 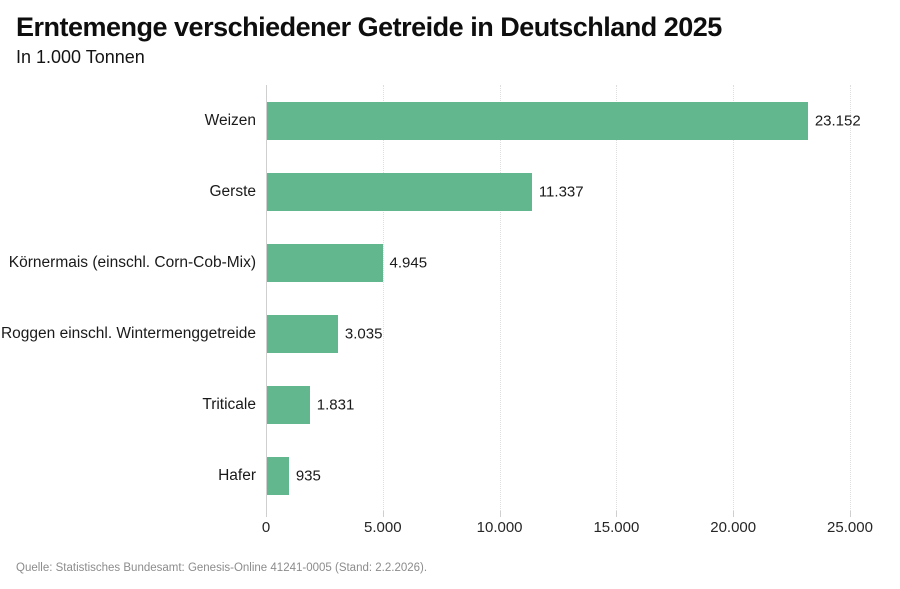 I want to click on category-label-2: Gerste, so click(x=232, y=191).